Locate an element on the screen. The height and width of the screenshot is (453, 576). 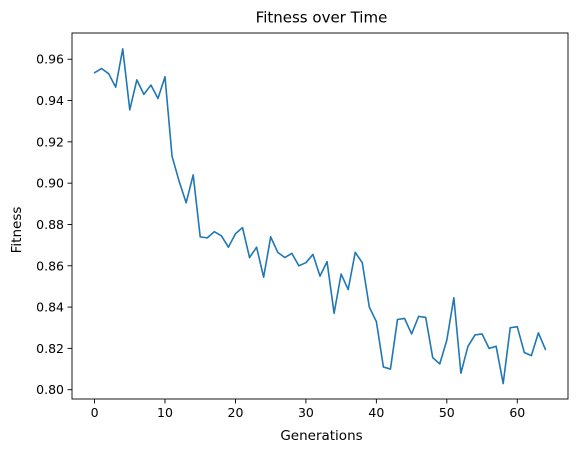
x-tick-label: 60 is located at coordinates (517, 412).